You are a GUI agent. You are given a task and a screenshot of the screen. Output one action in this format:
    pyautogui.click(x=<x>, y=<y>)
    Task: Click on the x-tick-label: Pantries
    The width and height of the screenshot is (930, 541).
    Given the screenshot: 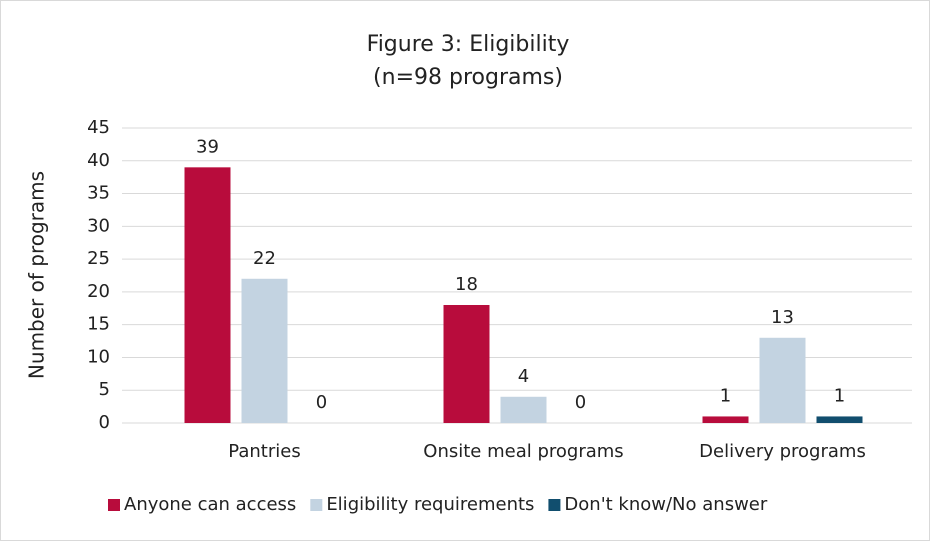 What is the action you would take?
    pyautogui.click(x=264, y=451)
    